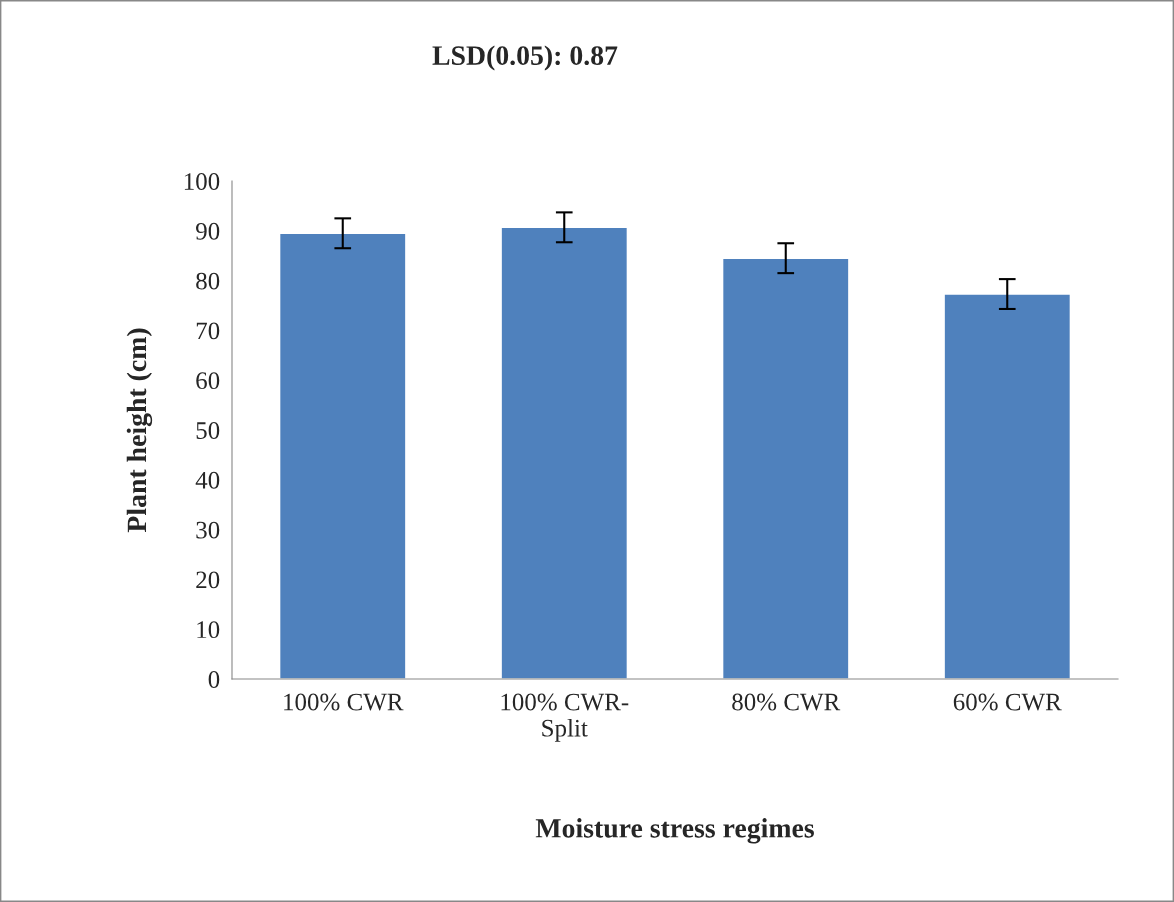 Image resolution: width=1174 pixels, height=902 pixels. Describe the element at coordinates (208, 630) in the screenshot. I see `y-tick-label: 10` at that location.